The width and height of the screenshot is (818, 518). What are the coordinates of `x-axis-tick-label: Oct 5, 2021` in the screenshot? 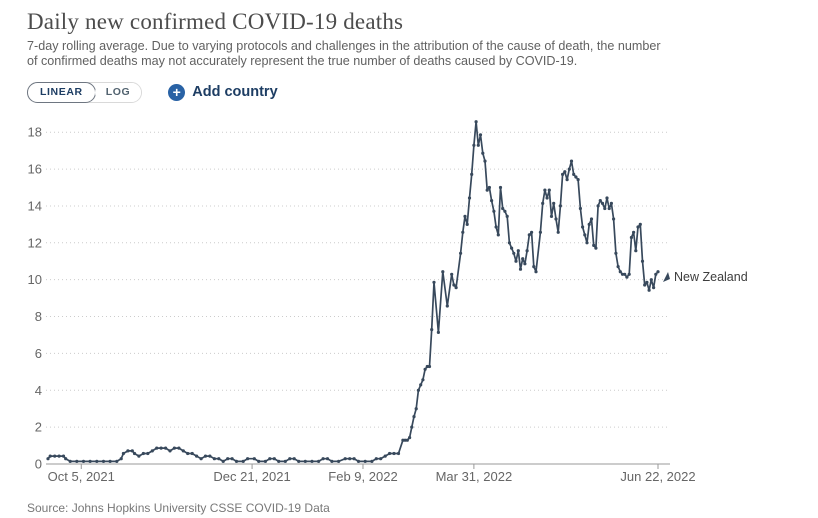 It's located at (81, 476).